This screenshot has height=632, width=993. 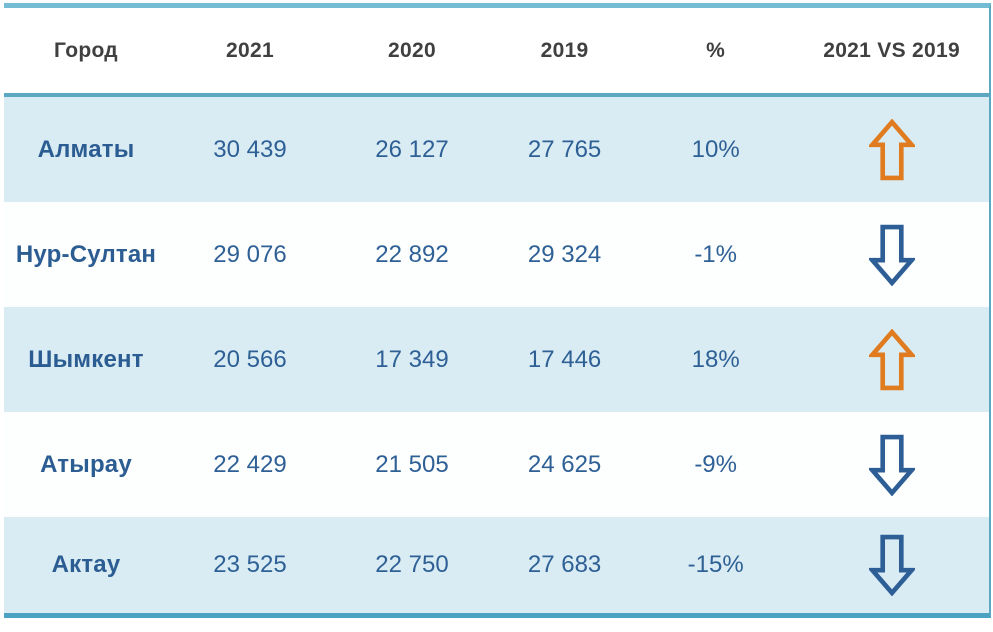 What do you see at coordinates (250, 564) in the screenshot?
I see `value-2021-cell: 23 525` at bounding box center [250, 564].